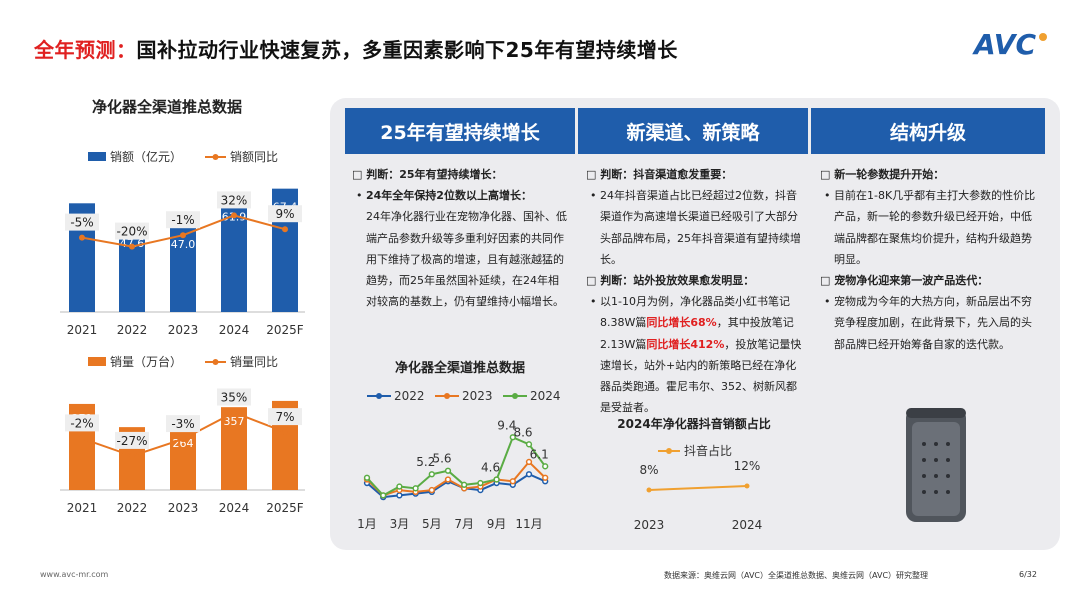  Describe the element at coordinates (441, 459) in the screenshot. I see `data-label-2024-6月: 5.6` at that location.